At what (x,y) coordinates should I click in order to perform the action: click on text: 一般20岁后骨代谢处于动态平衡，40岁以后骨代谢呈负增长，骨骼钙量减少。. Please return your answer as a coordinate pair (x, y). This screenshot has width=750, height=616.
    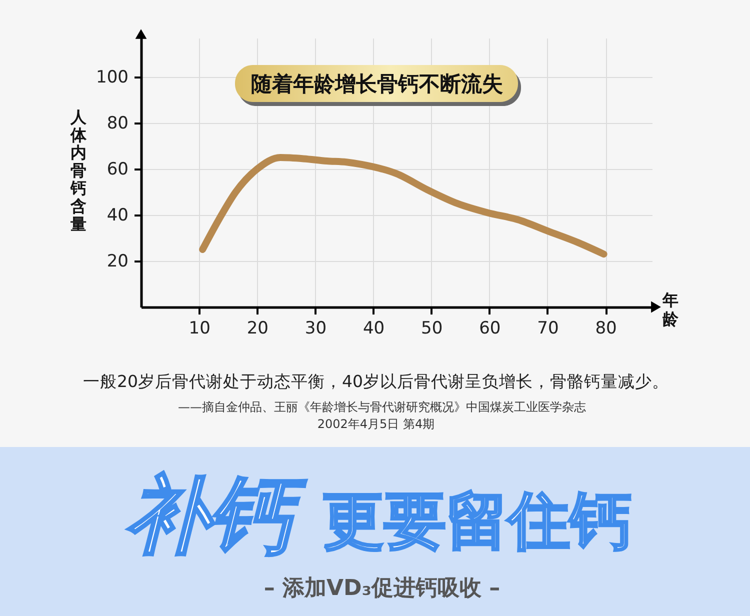
    Looking at the image, I should click on (376, 381).